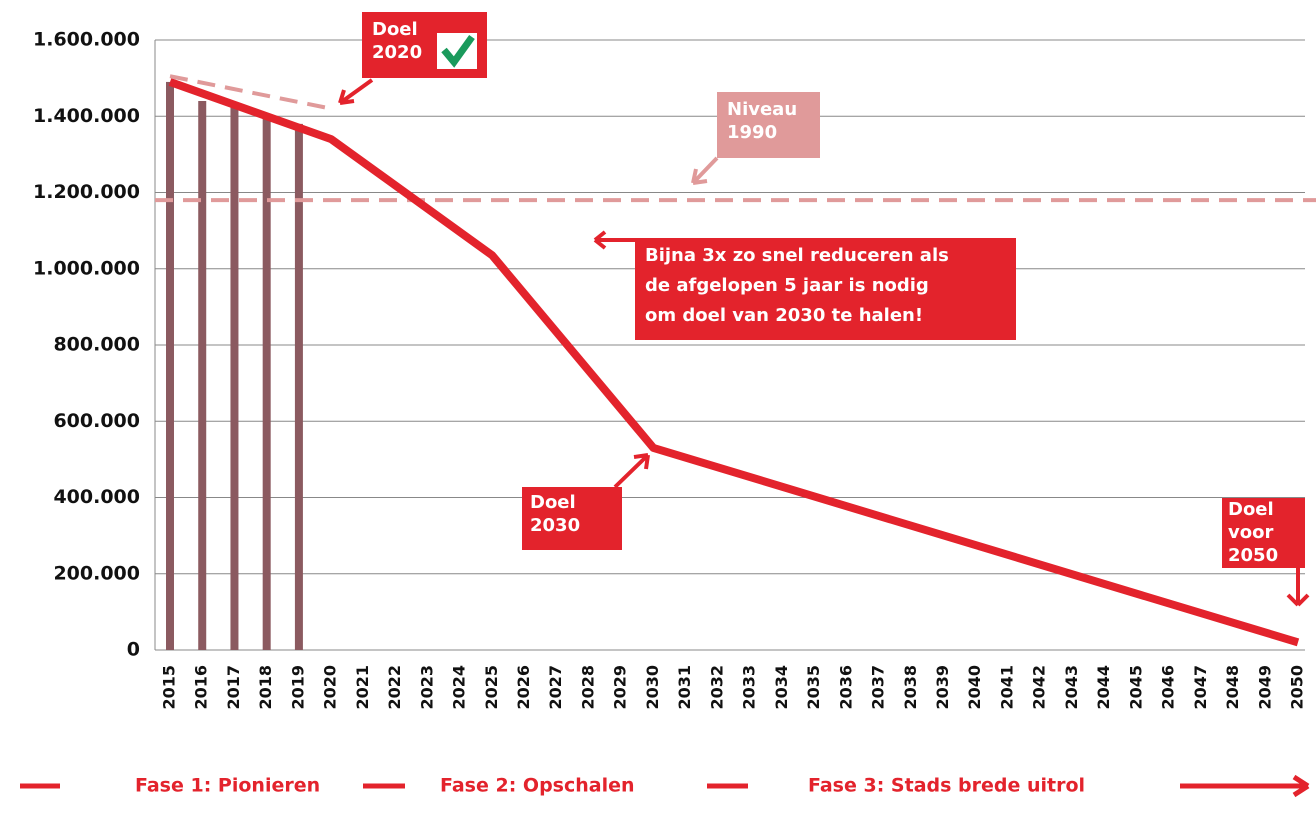 Image resolution: width=1316 pixels, height=826 pixels. What do you see at coordinates (620, 687) in the screenshot?
I see `x-tick-label: 2029` at bounding box center [620, 687].